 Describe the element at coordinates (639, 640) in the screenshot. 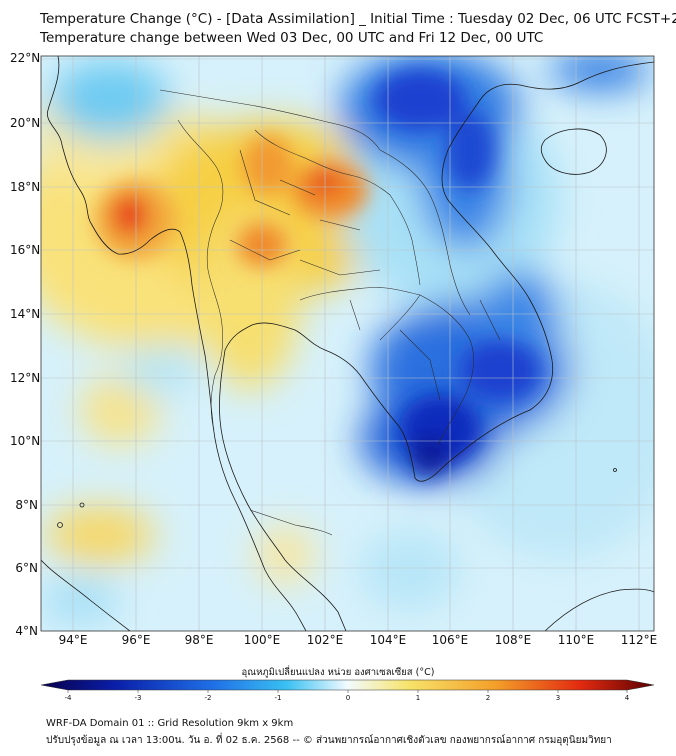

I see `lon-label: 112°E` at that location.